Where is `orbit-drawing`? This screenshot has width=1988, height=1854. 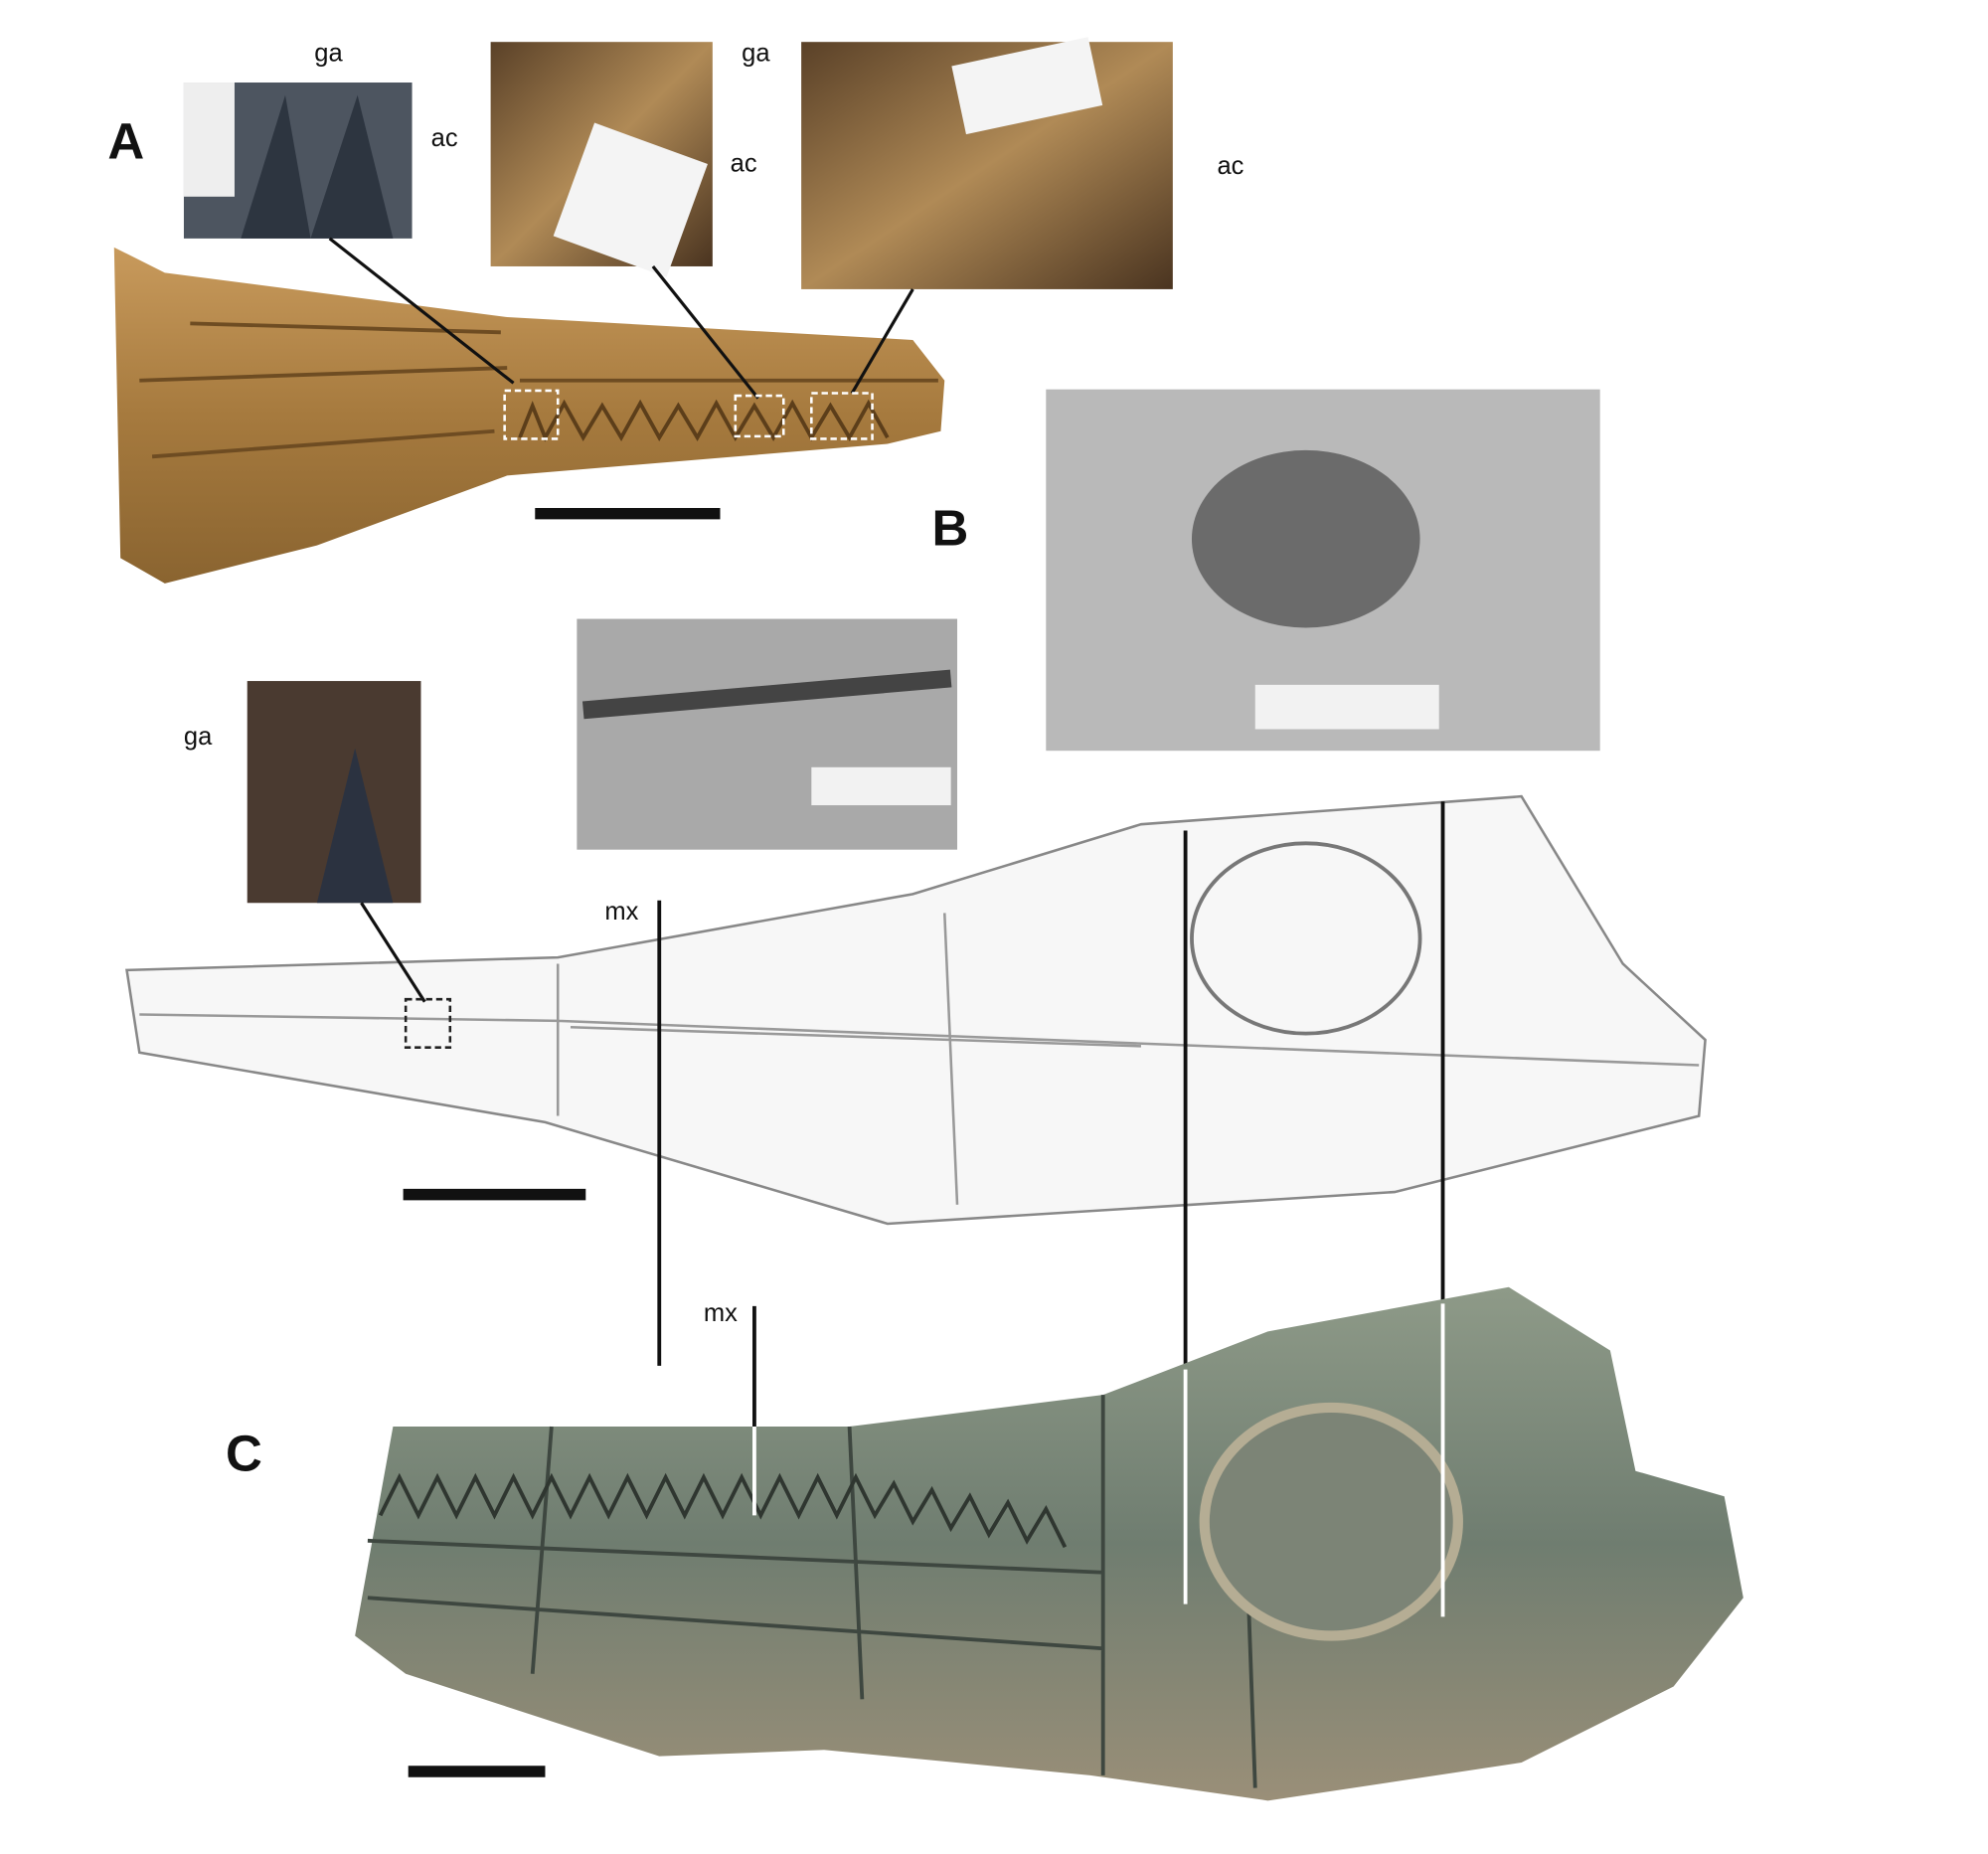 orbit-drawing is located at coordinates (1306, 938).